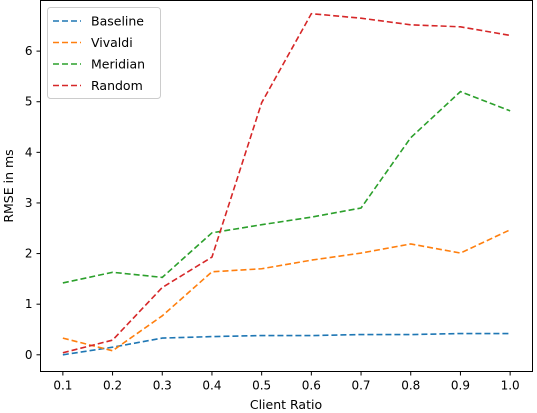 This screenshot has width=537, height=413. What do you see at coordinates (112, 386) in the screenshot?
I see `x-tick-label: 0.2` at bounding box center [112, 386].